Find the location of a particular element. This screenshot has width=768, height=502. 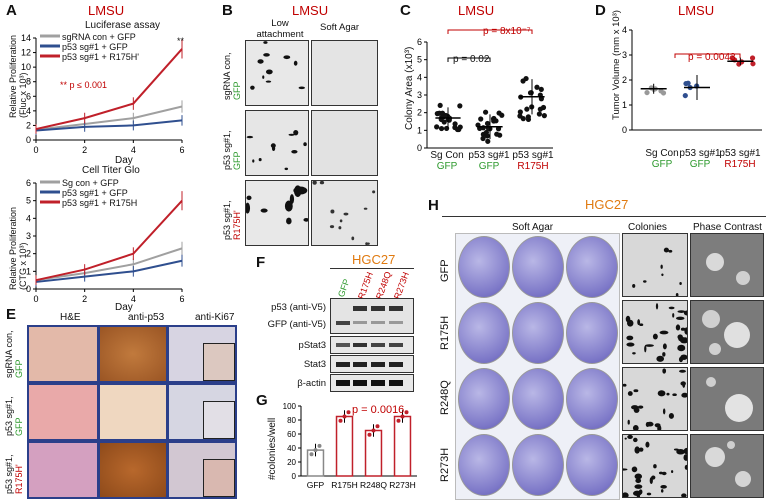

panel-label-d: D is located at coordinates (600, 10).